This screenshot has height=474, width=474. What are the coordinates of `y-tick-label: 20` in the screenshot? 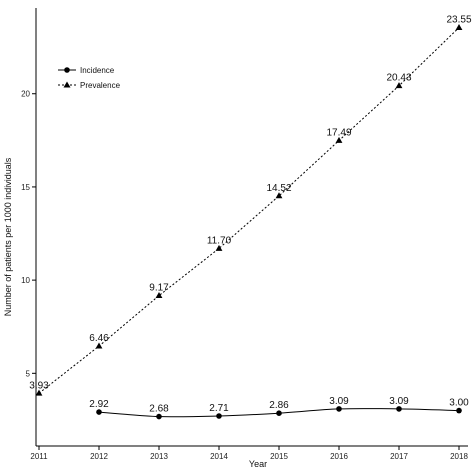 It's located at (25, 94).